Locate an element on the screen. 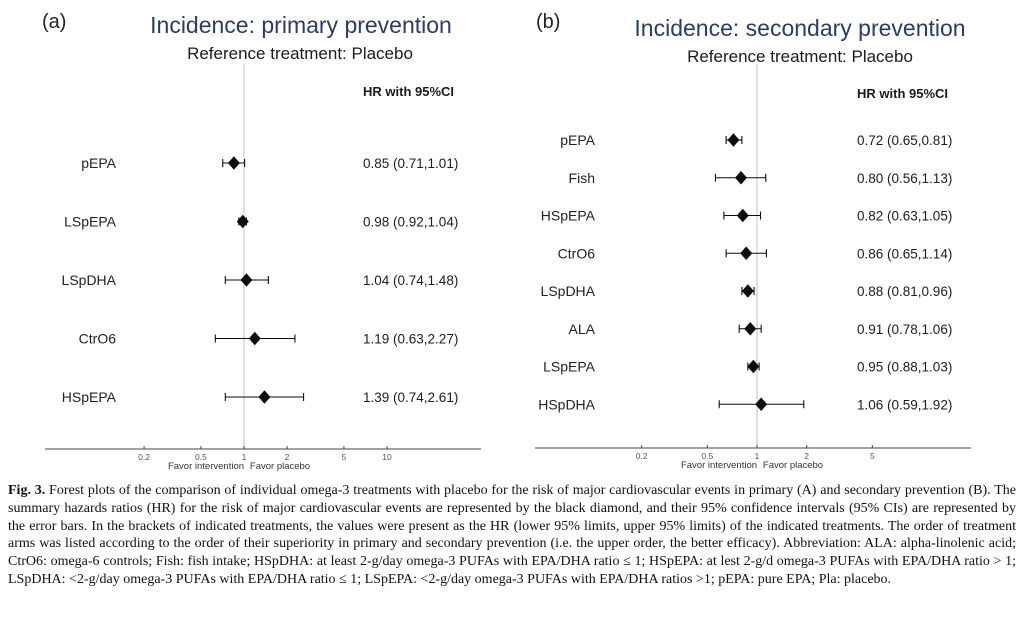 This screenshot has width=1024, height=625. caption-label: Fig. 3. is located at coordinates (27, 490).